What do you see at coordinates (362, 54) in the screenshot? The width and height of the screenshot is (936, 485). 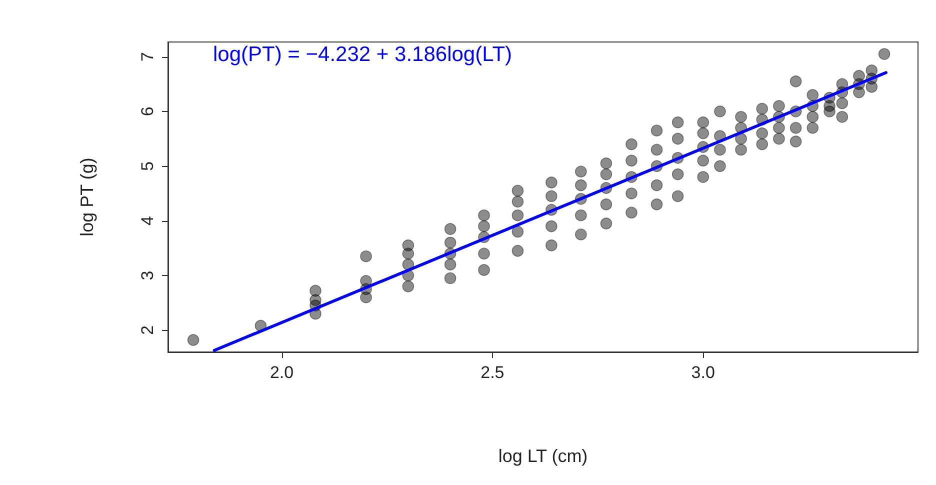 I see `annotation: log(PT) = −4.232 + 3.186log(LT)` at bounding box center [362, 54].